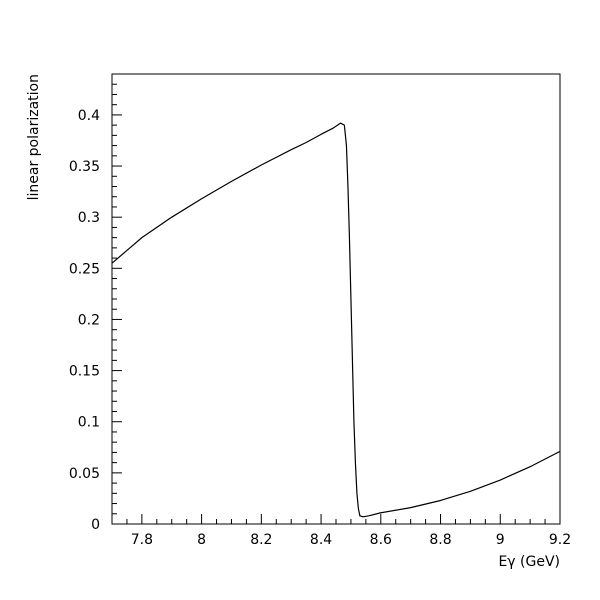  Describe the element at coordinates (84, 474) in the screenshot. I see `y-tick-label: 0.05` at that location.